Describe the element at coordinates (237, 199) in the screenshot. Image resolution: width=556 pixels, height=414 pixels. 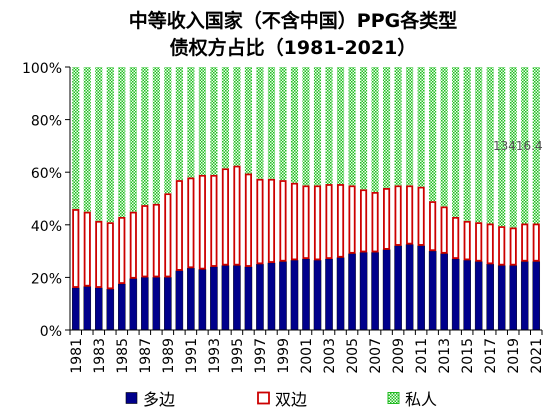
I see `bar-stack-1995` at that location.